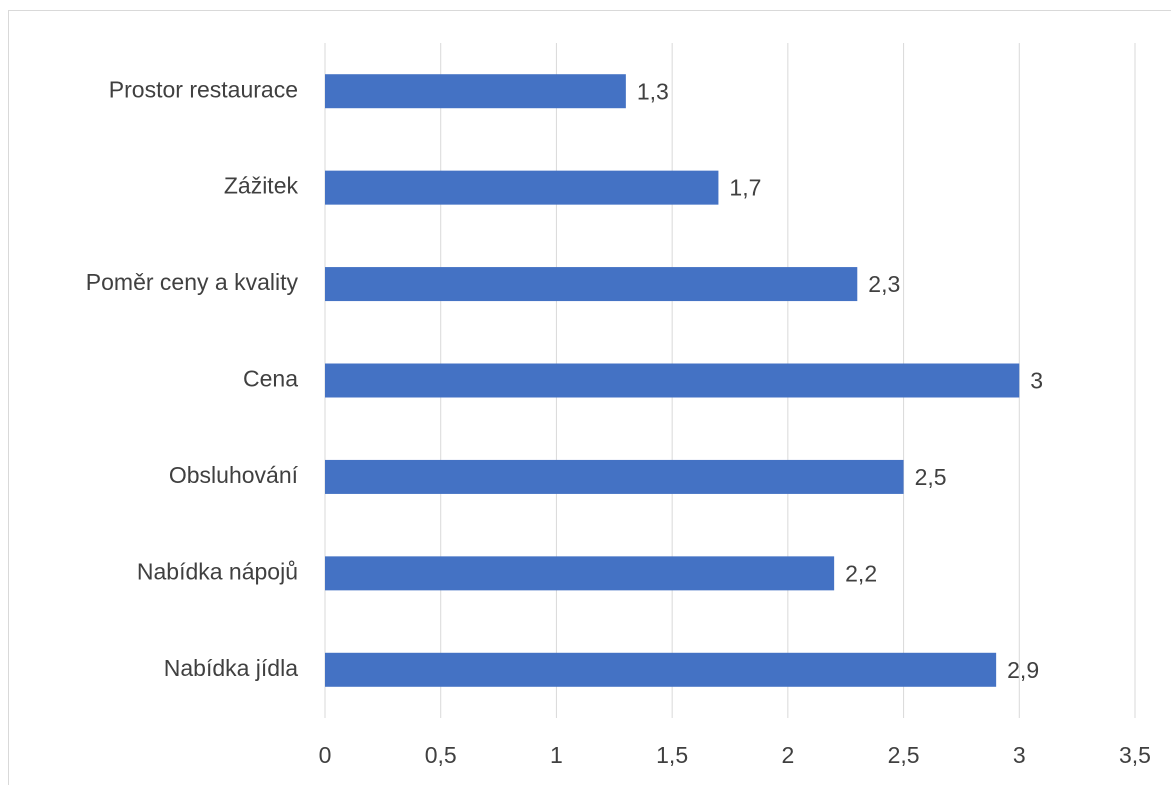 Image resolution: width=1171 pixels, height=785 pixels. I want to click on data-label: 1,3, so click(653, 91).